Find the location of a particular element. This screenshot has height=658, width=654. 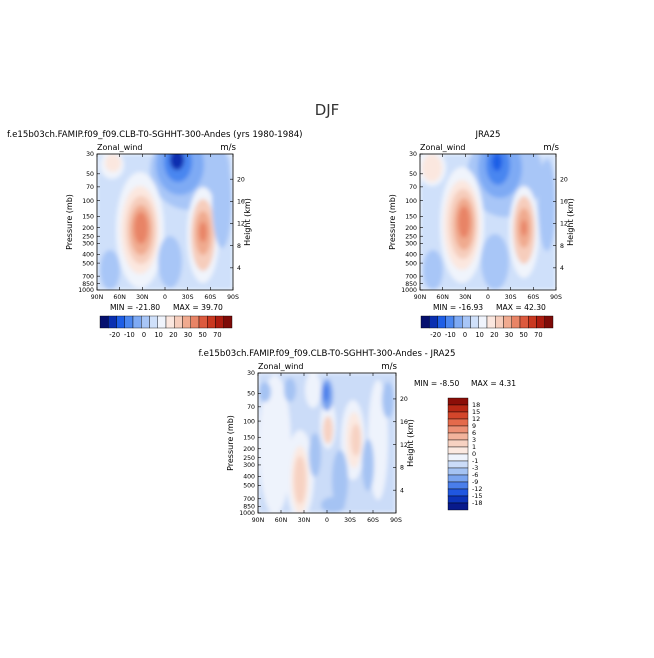

panel-c-x-tick-label: 60S is located at coordinates (373, 520).